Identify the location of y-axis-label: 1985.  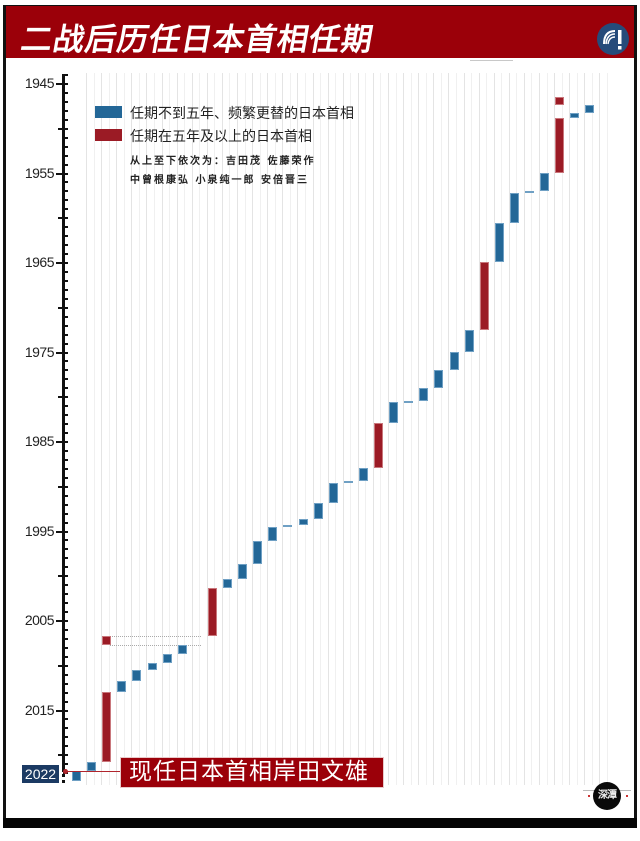
(39, 441).